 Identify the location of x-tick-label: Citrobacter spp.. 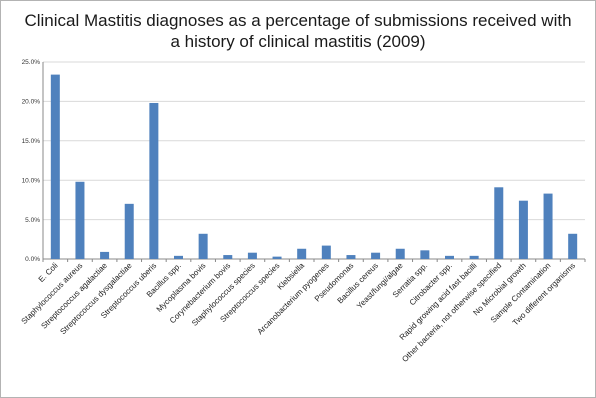
(431, 284).